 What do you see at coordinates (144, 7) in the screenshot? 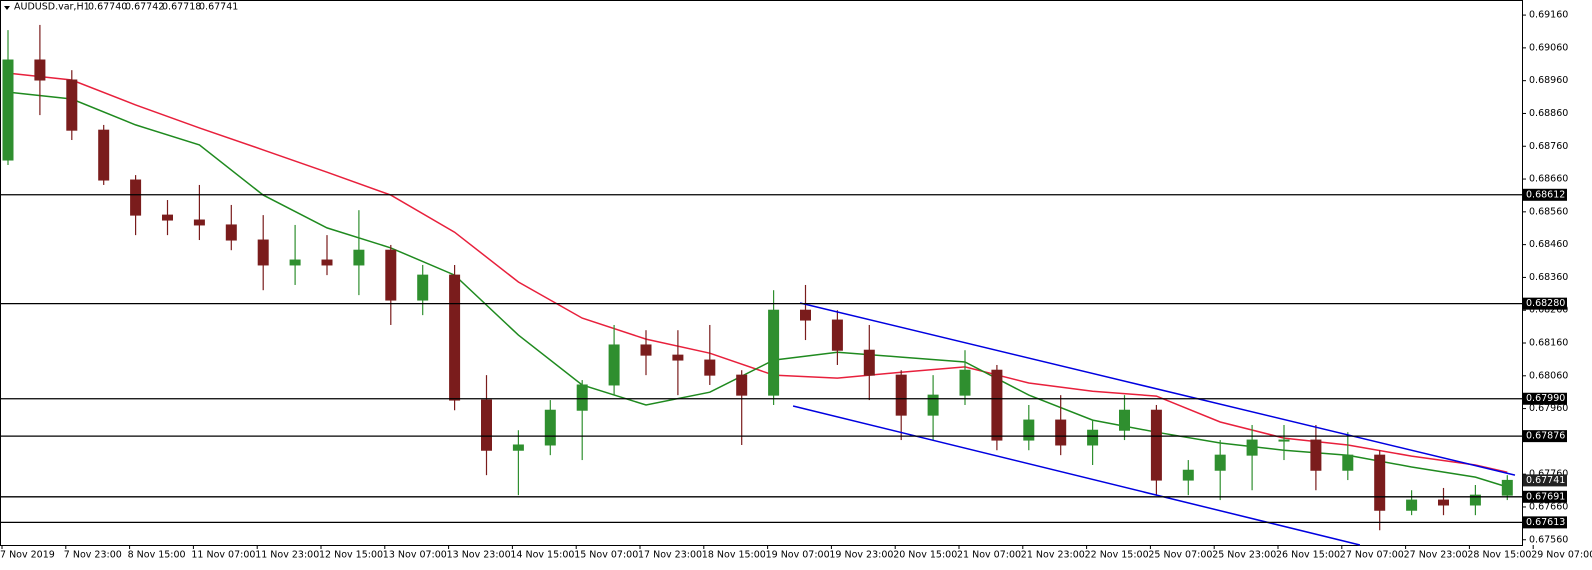
I see `header-price: 0.67742` at bounding box center [144, 7].